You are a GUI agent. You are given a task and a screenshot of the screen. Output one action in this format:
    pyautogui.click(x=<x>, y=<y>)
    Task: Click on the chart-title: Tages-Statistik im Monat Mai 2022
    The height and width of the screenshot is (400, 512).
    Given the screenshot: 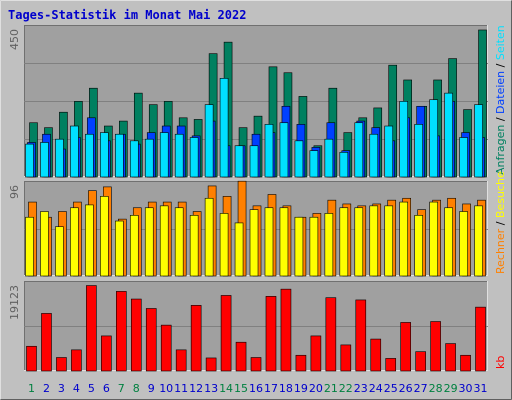 What is the action you would take?
    pyautogui.click(x=127, y=15)
    